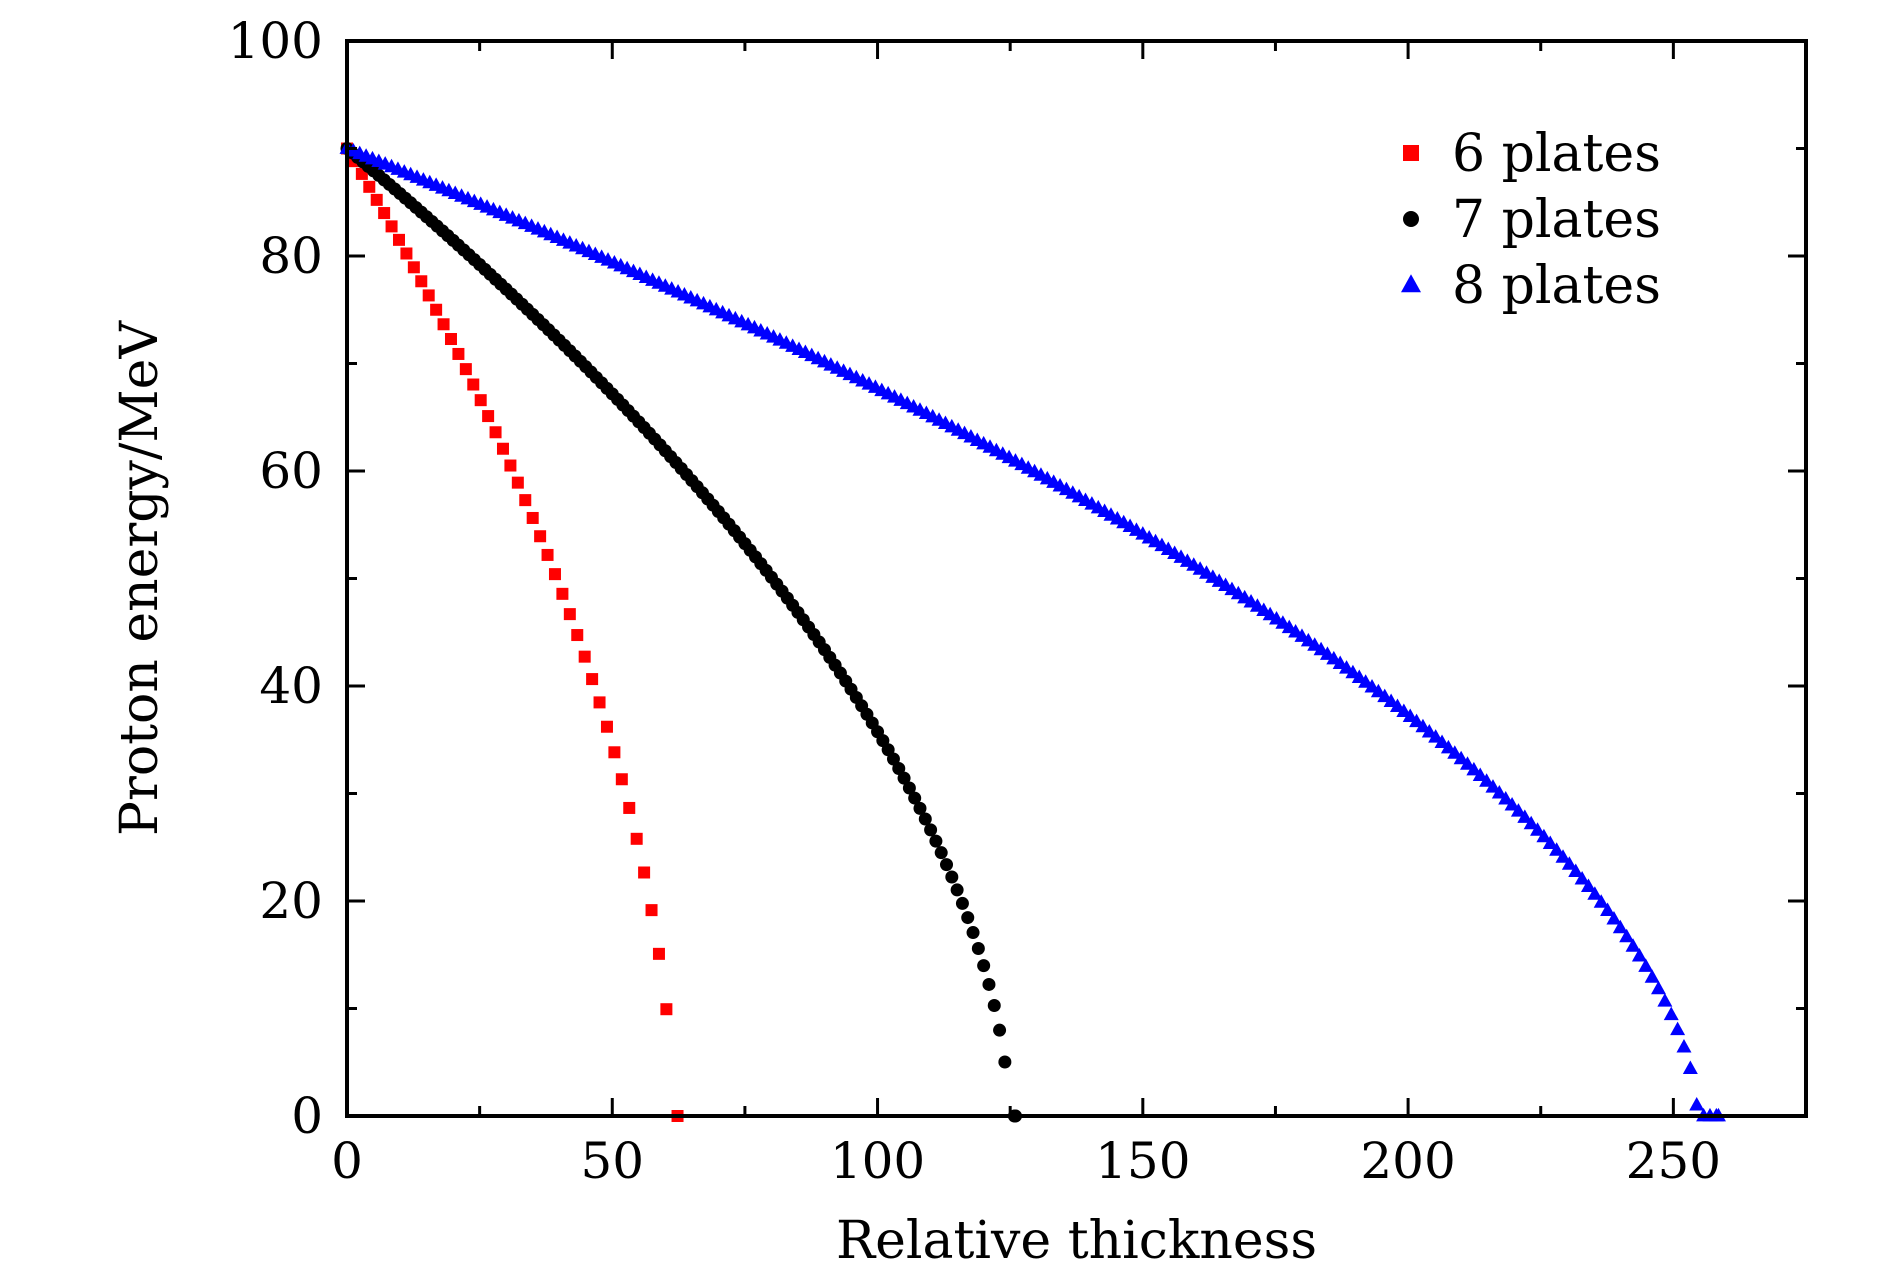  What do you see at coordinates (1142, 1161) in the screenshot?
I see `x-tick-label: 150` at bounding box center [1142, 1161].